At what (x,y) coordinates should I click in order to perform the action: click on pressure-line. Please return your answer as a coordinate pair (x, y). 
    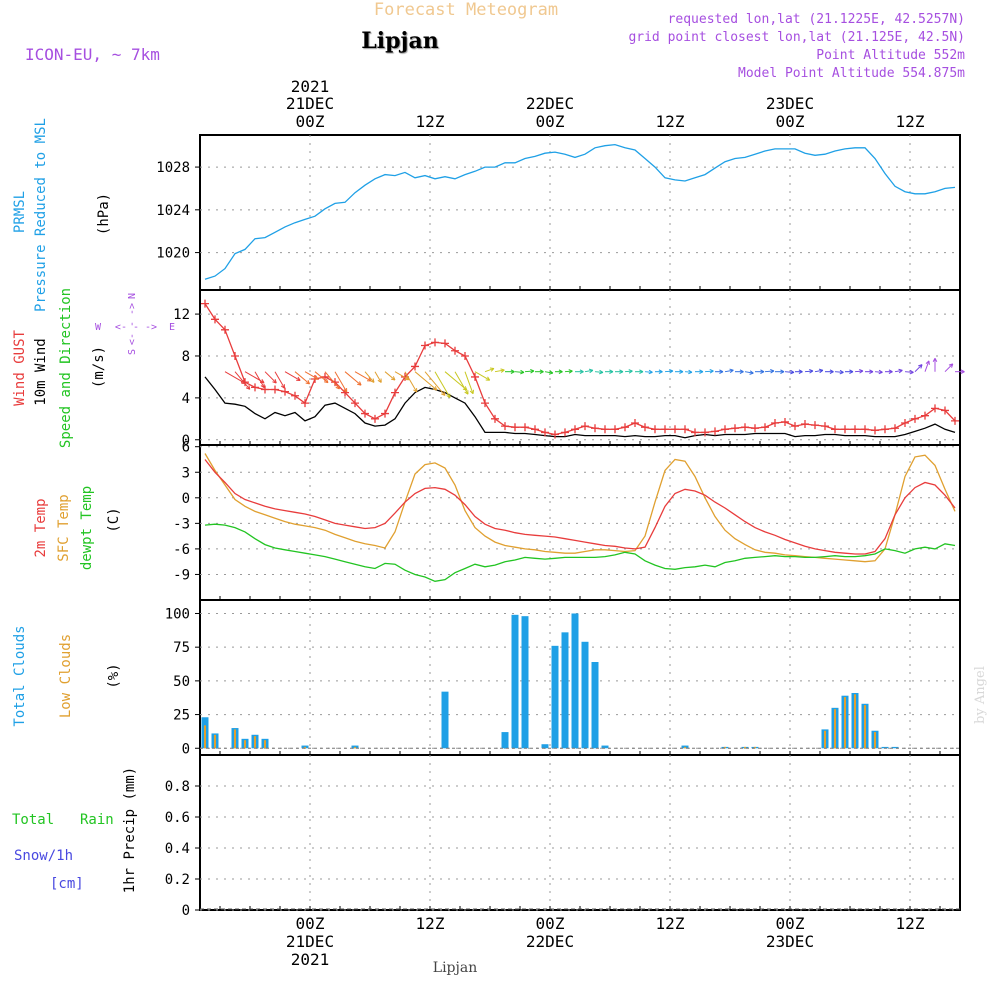
    Looking at the image, I should click on (580, 211).